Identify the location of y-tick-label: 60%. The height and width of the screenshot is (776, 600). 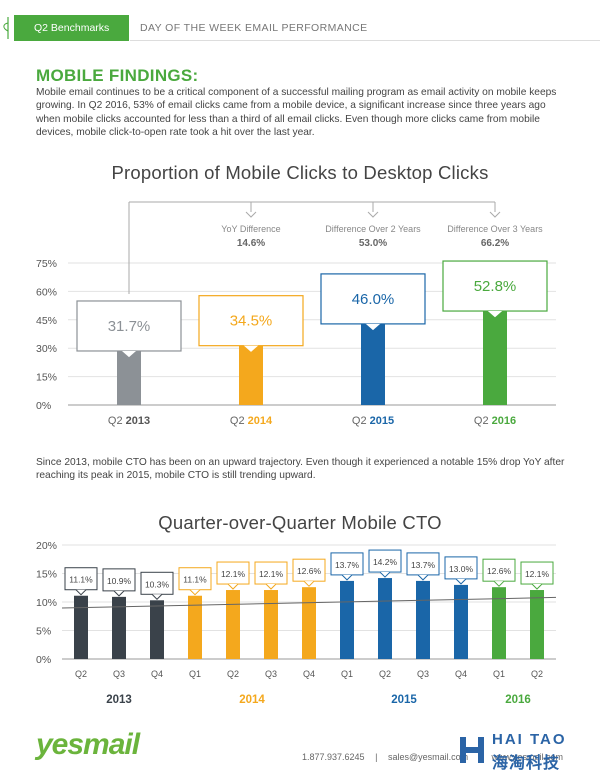
(46, 292).